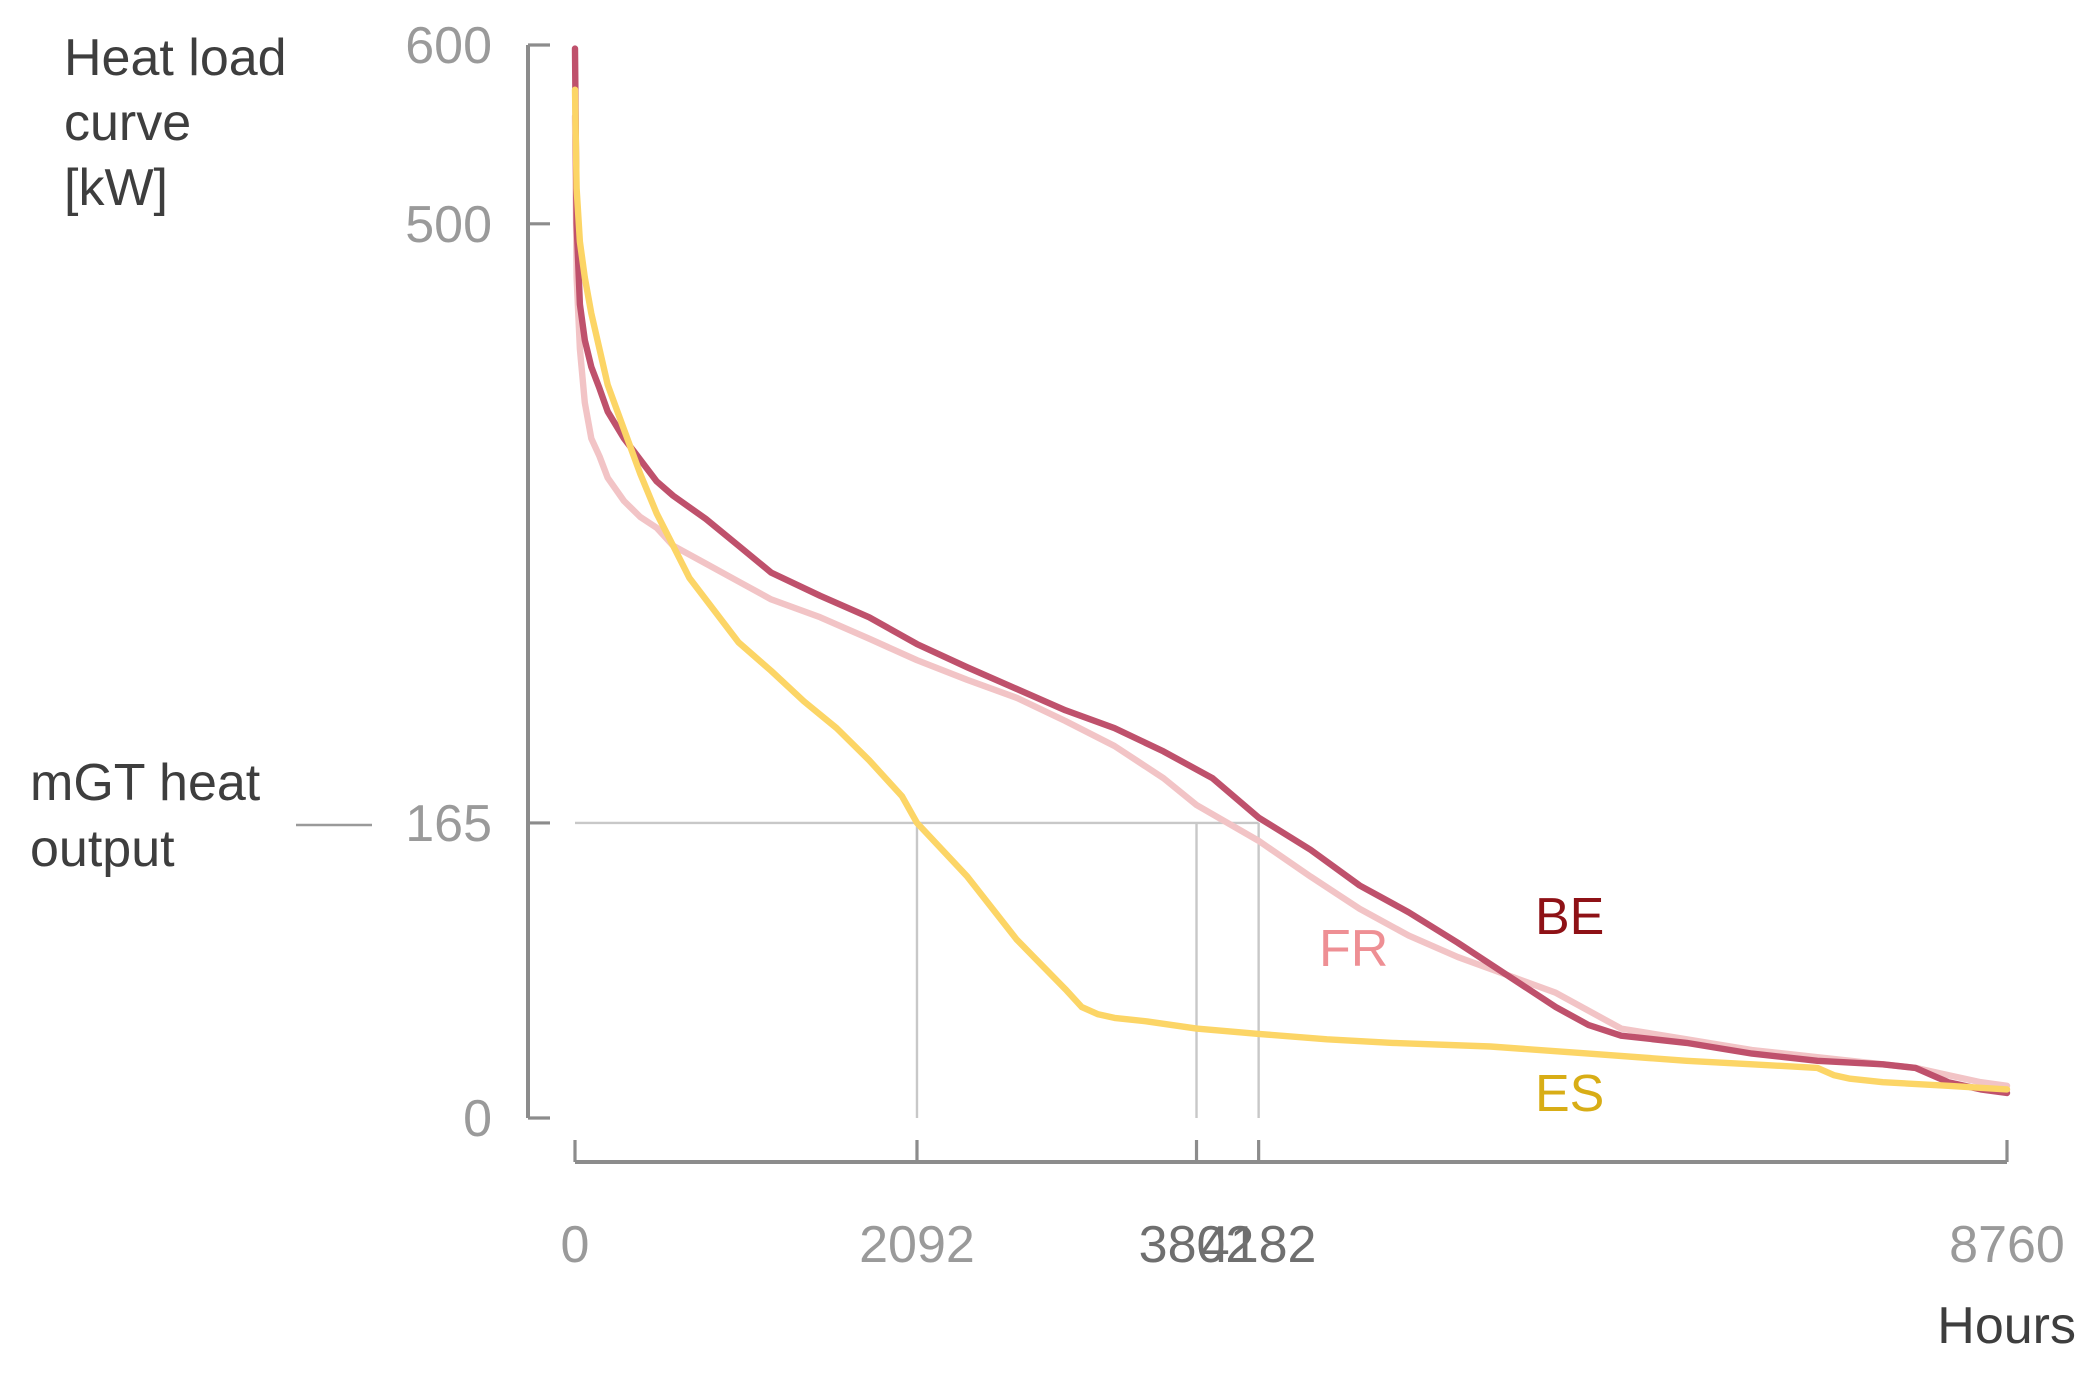 The image size is (2094, 1373). I want to click on x-axis-title: Hours, so click(2006, 1326).